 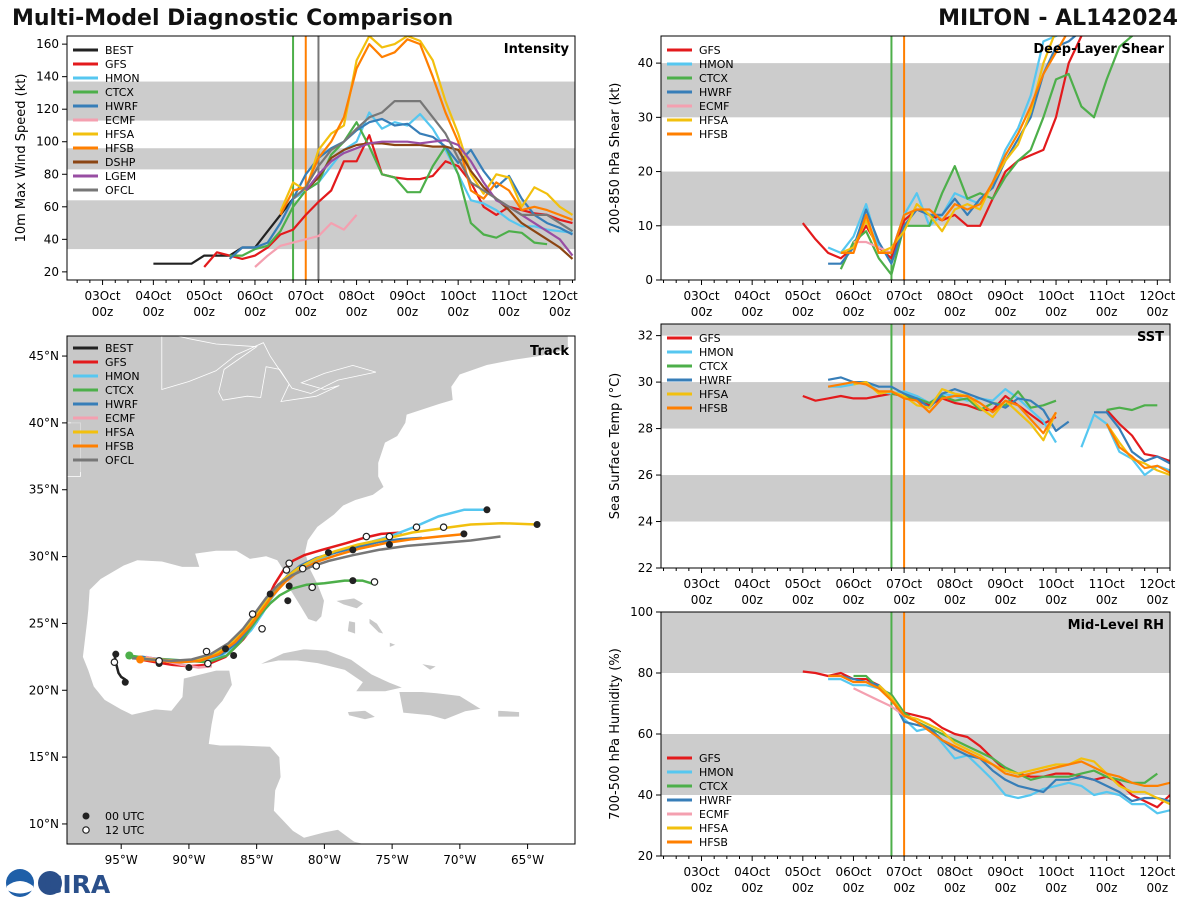 I want to click on track-legend-label-ctcx: CTCX, so click(x=119, y=390).